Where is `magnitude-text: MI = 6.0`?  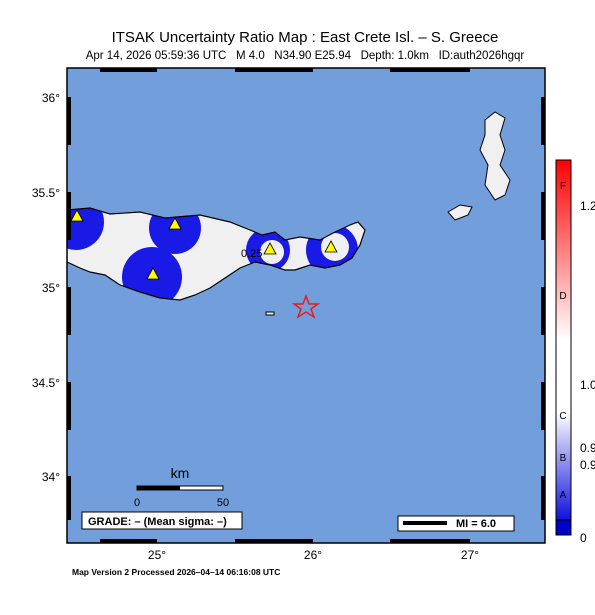
magnitude-text: MI = 6.0 is located at coordinates (476, 524).